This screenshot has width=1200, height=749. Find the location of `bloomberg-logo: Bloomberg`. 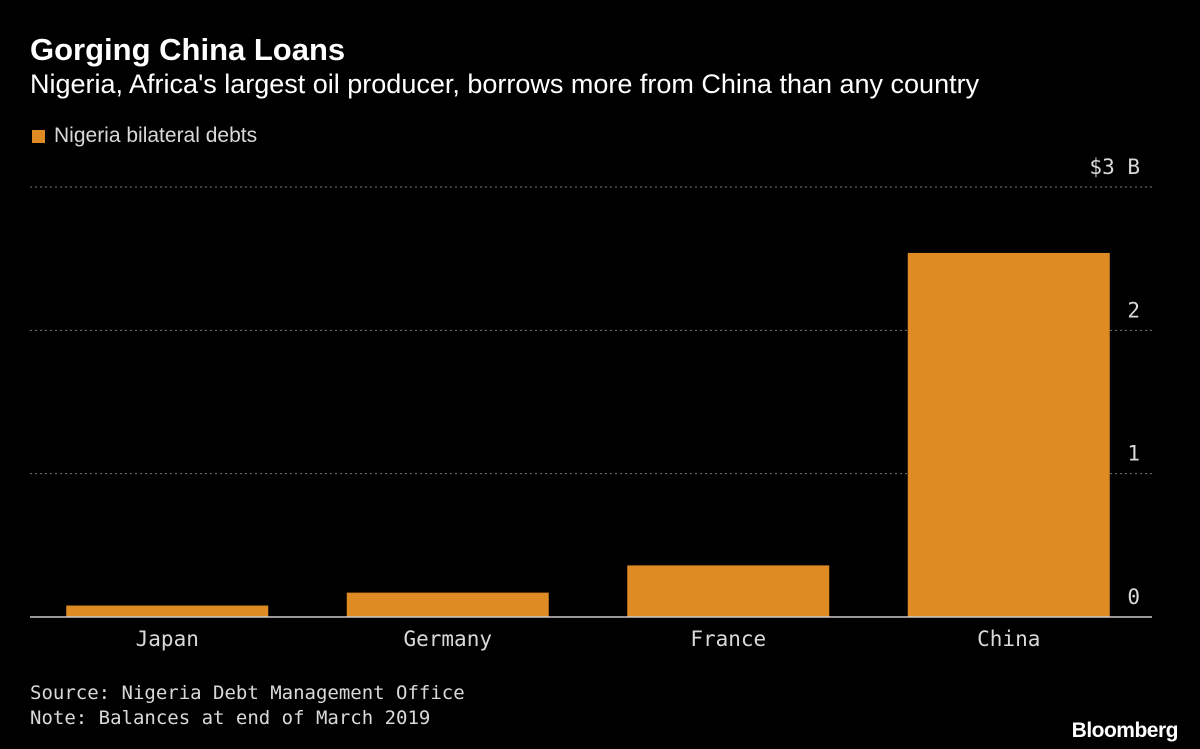

bloomberg-logo: Bloomberg is located at coordinates (1125, 730).